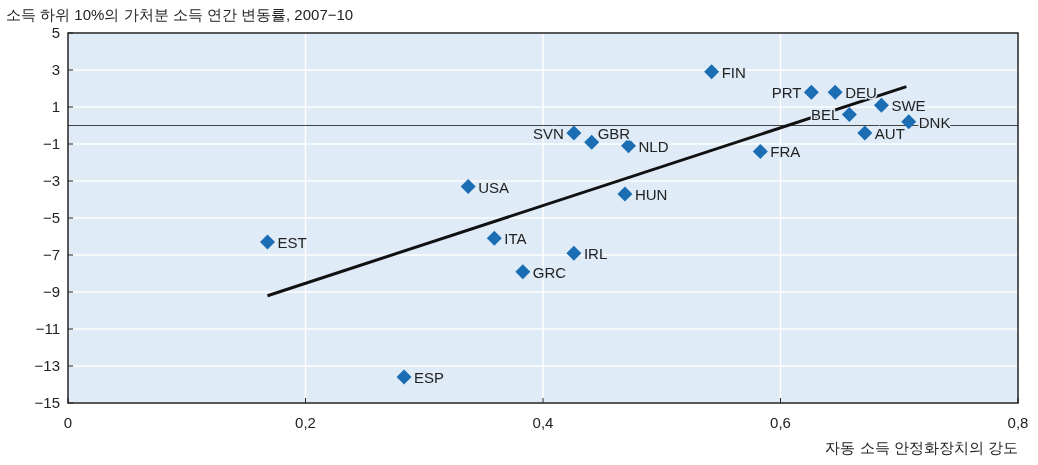  Describe the element at coordinates (429, 378) in the screenshot. I see `annotation: ESP` at that location.